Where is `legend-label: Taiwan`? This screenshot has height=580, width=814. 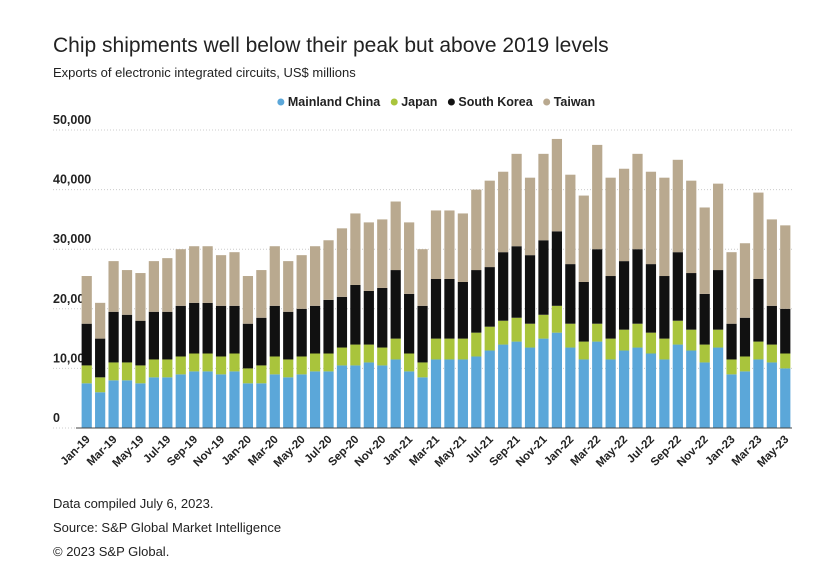 legend-label: Taiwan is located at coordinates (574, 102).